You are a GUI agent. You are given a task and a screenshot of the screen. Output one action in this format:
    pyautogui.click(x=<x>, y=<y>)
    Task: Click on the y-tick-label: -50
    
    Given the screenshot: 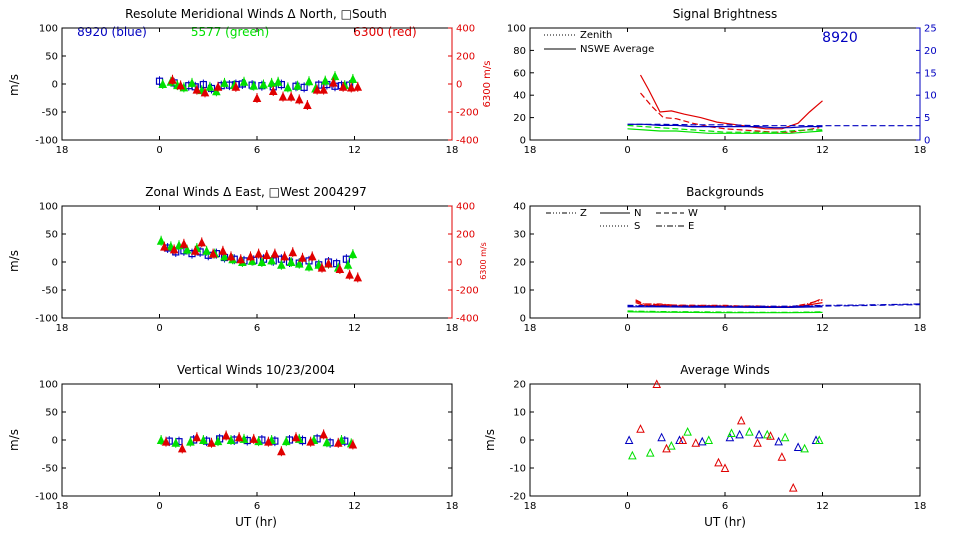 What is the action you would take?
    pyautogui.click(x=50, y=469)
    